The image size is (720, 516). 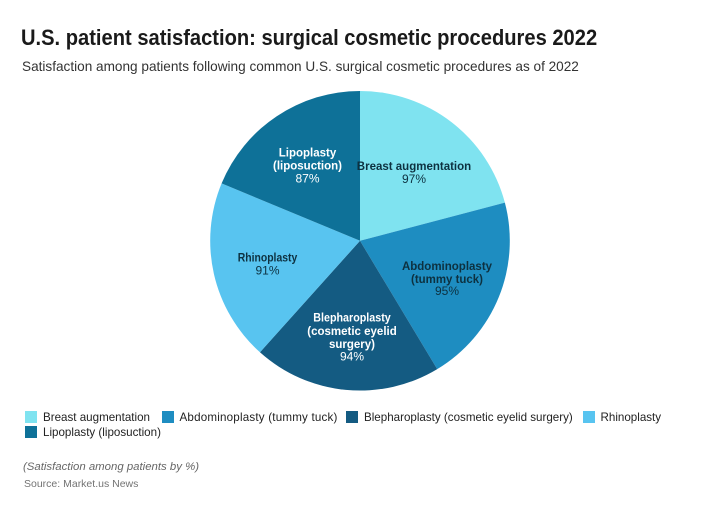 What do you see at coordinates (447, 291) in the screenshot?
I see `svg-text: 95%` at bounding box center [447, 291].